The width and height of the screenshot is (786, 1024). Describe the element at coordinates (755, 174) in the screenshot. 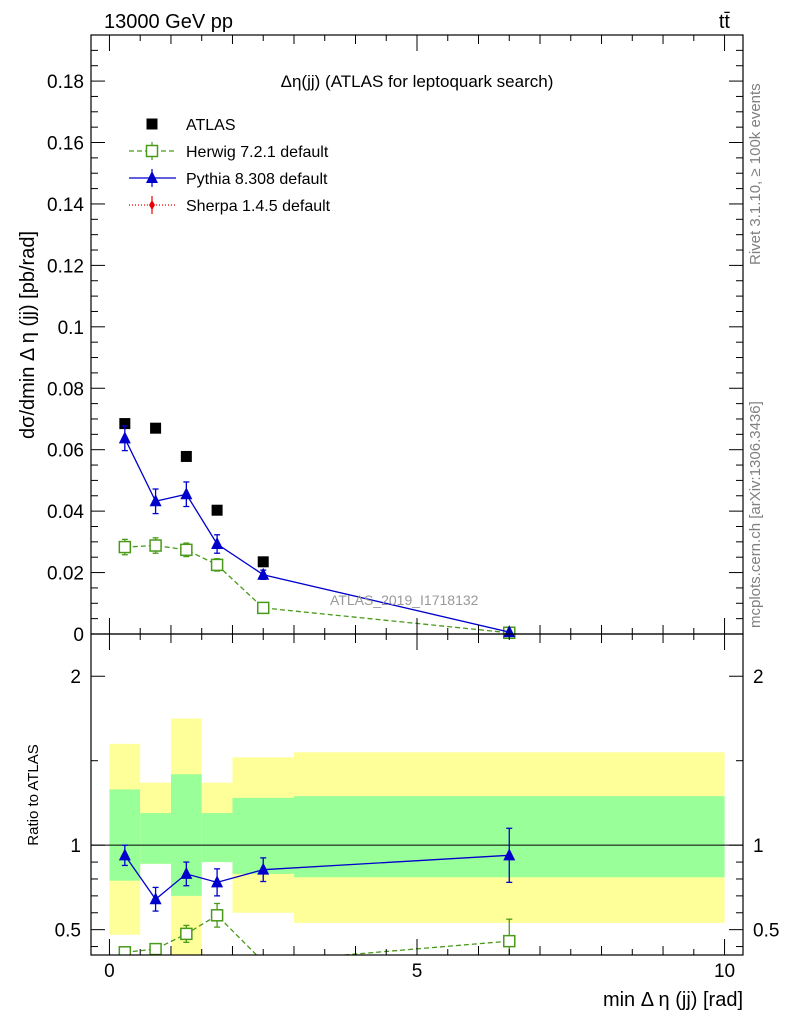

I see `rivet-label: Rivet 3.1.10, ≥ 100k events` at that location.